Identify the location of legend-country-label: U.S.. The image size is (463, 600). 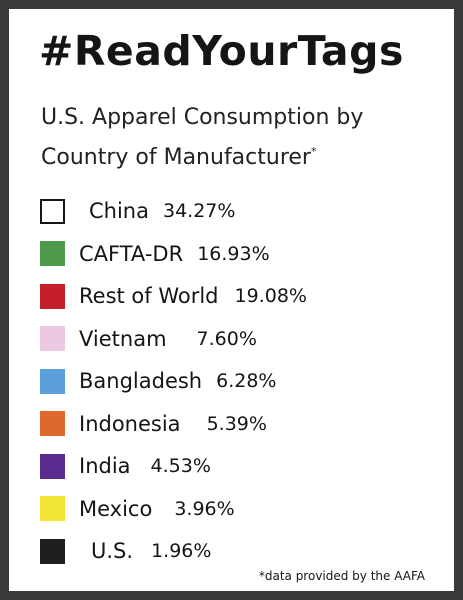
(112, 551).